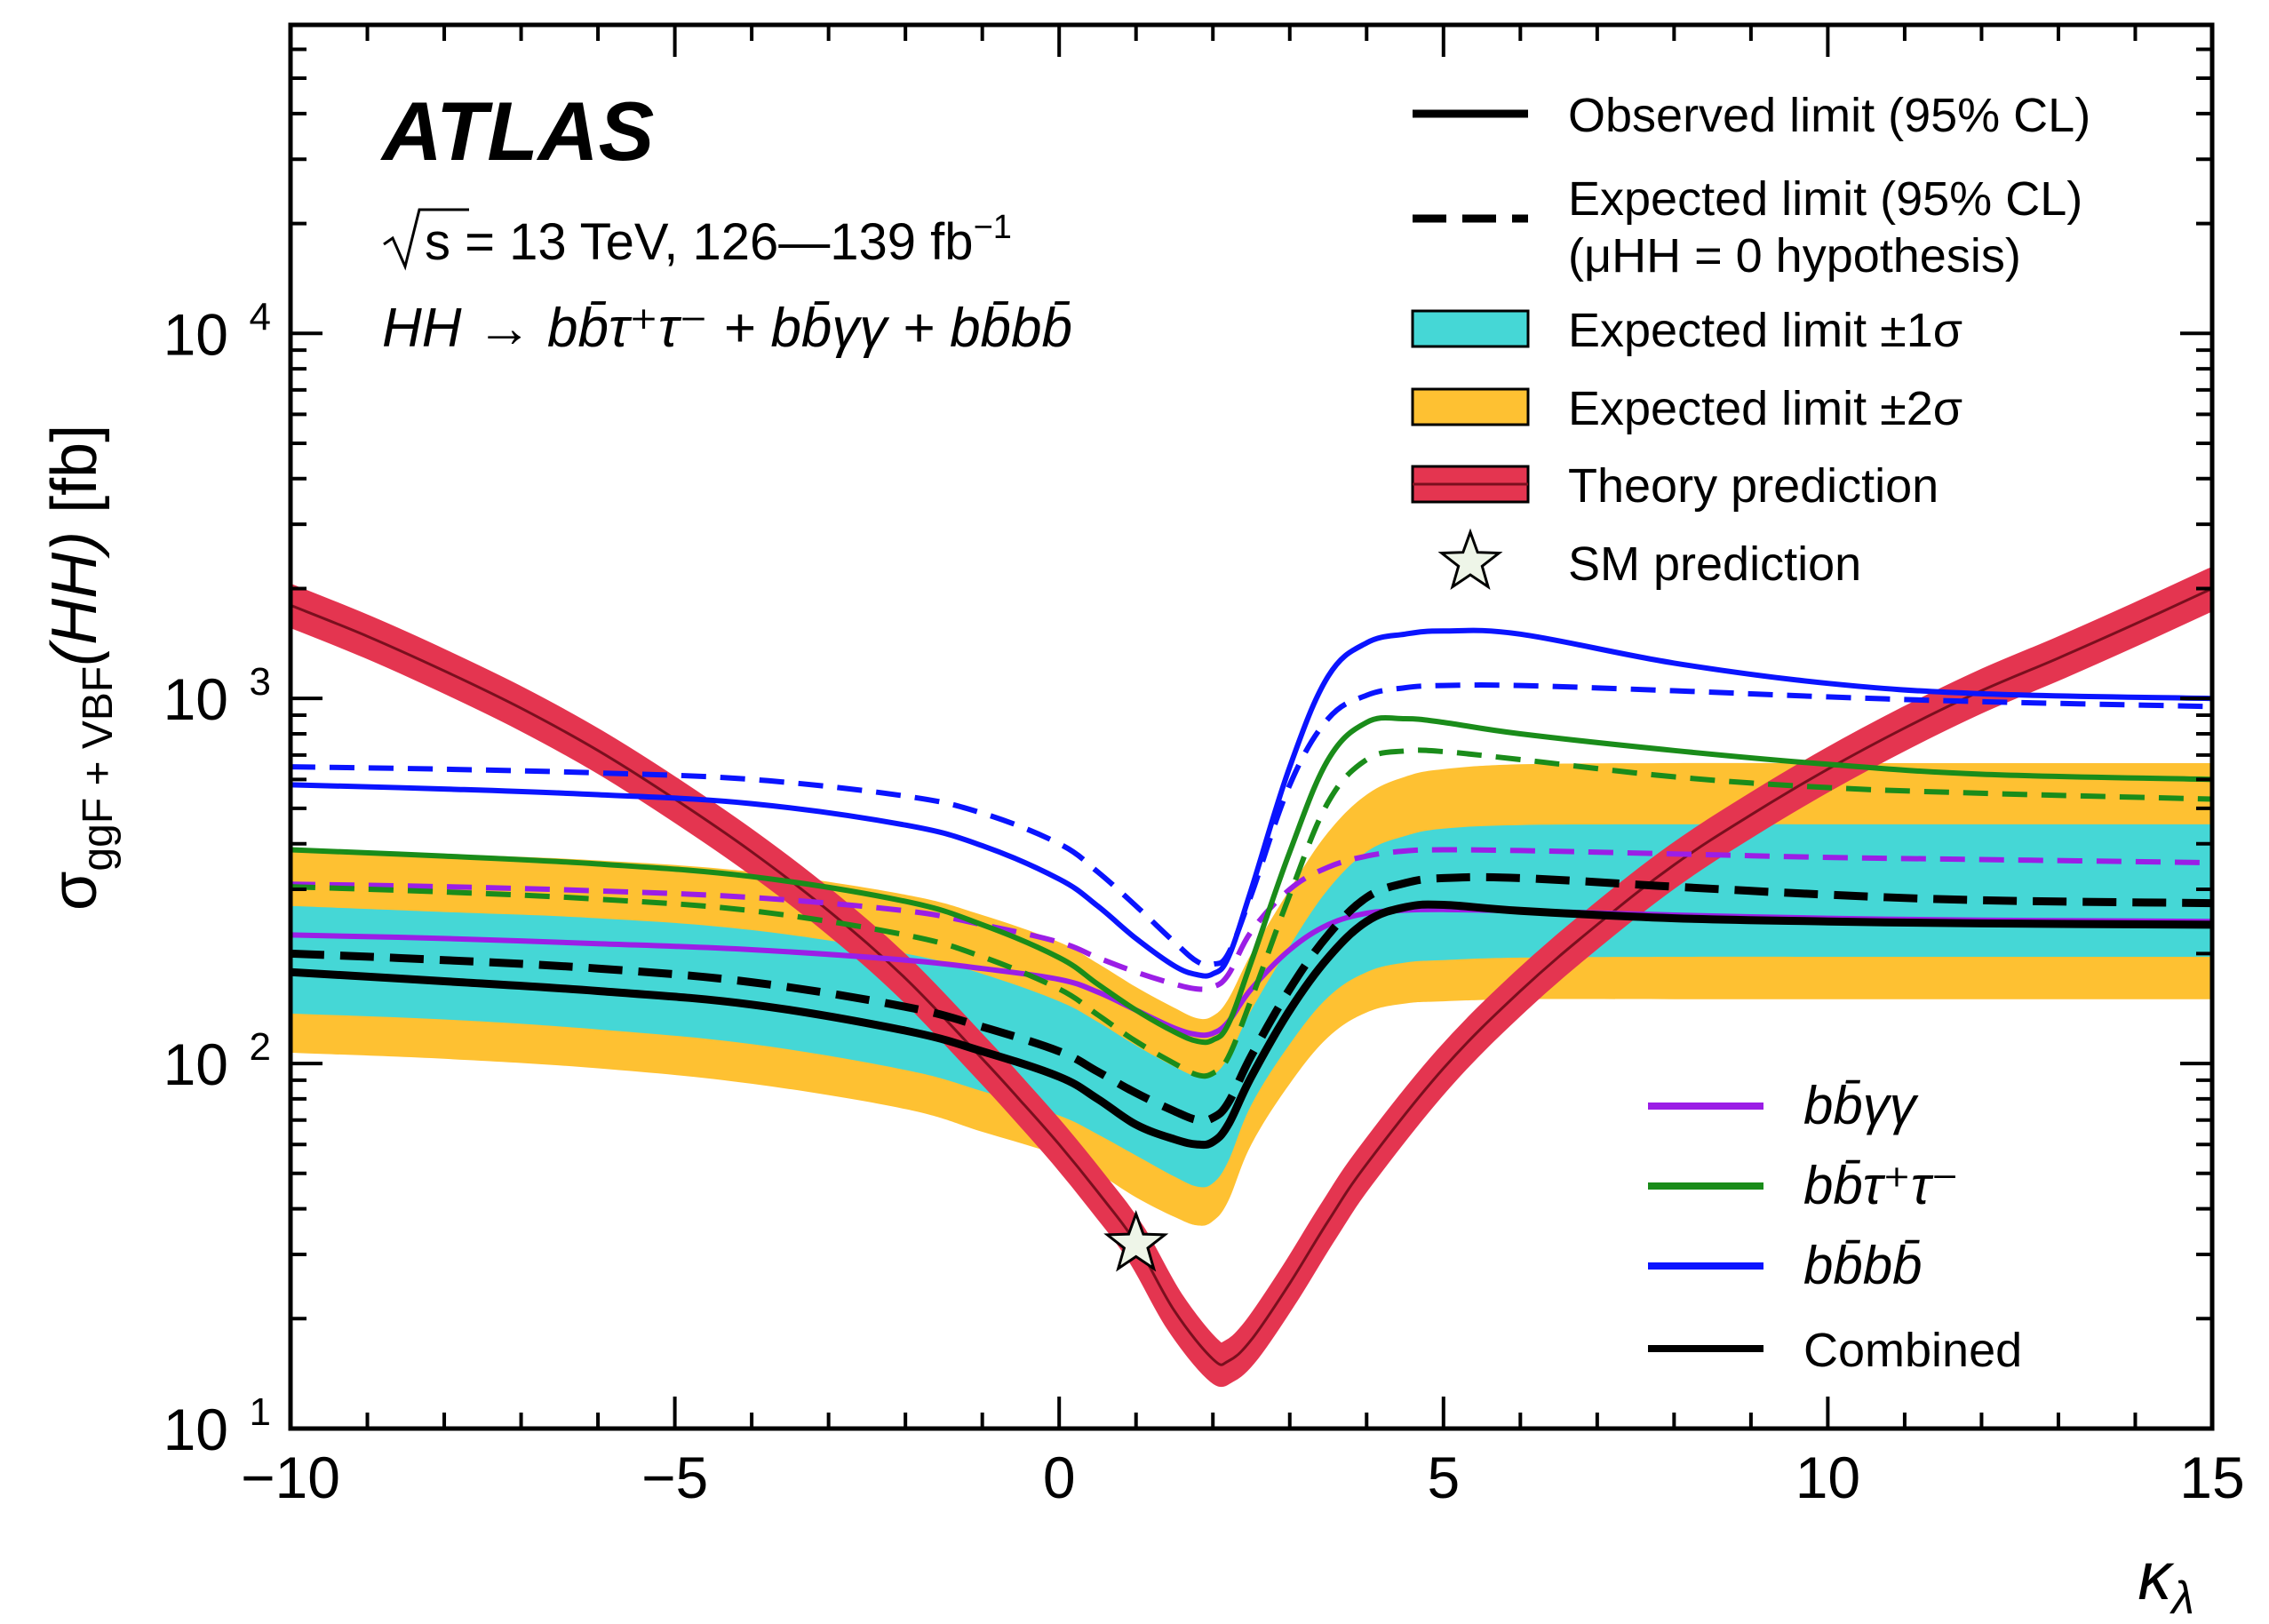 This screenshot has height=1624, width=2269. I want to click on channels-label: HH → bb̄τ⁺τ⁻ + bb̄γγ + bb̄bb̄, so click(727, 328).